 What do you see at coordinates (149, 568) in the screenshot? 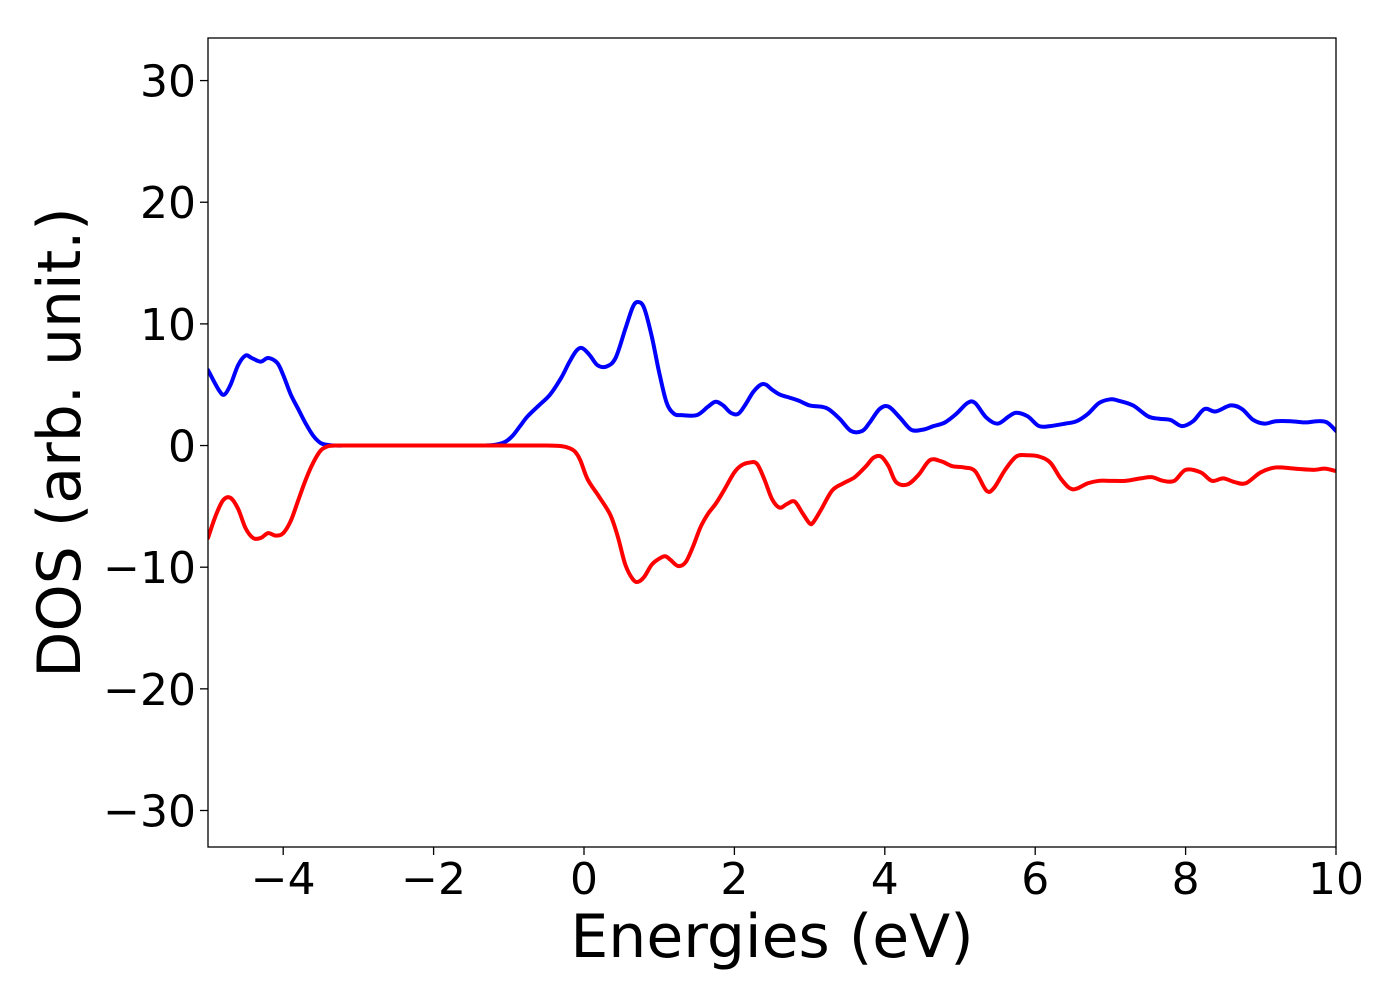
I see `y-tick-label: −10` at bounding box center [149, 568].